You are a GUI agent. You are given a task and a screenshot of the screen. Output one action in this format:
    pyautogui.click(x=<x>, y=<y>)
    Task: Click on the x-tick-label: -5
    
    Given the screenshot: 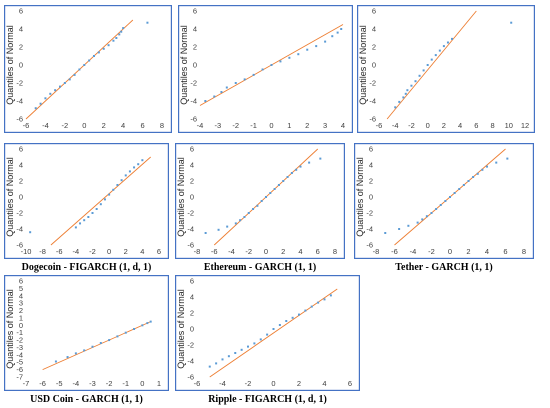 What is the action you would take?
    pyautogui.click(x=59, y=383)
    